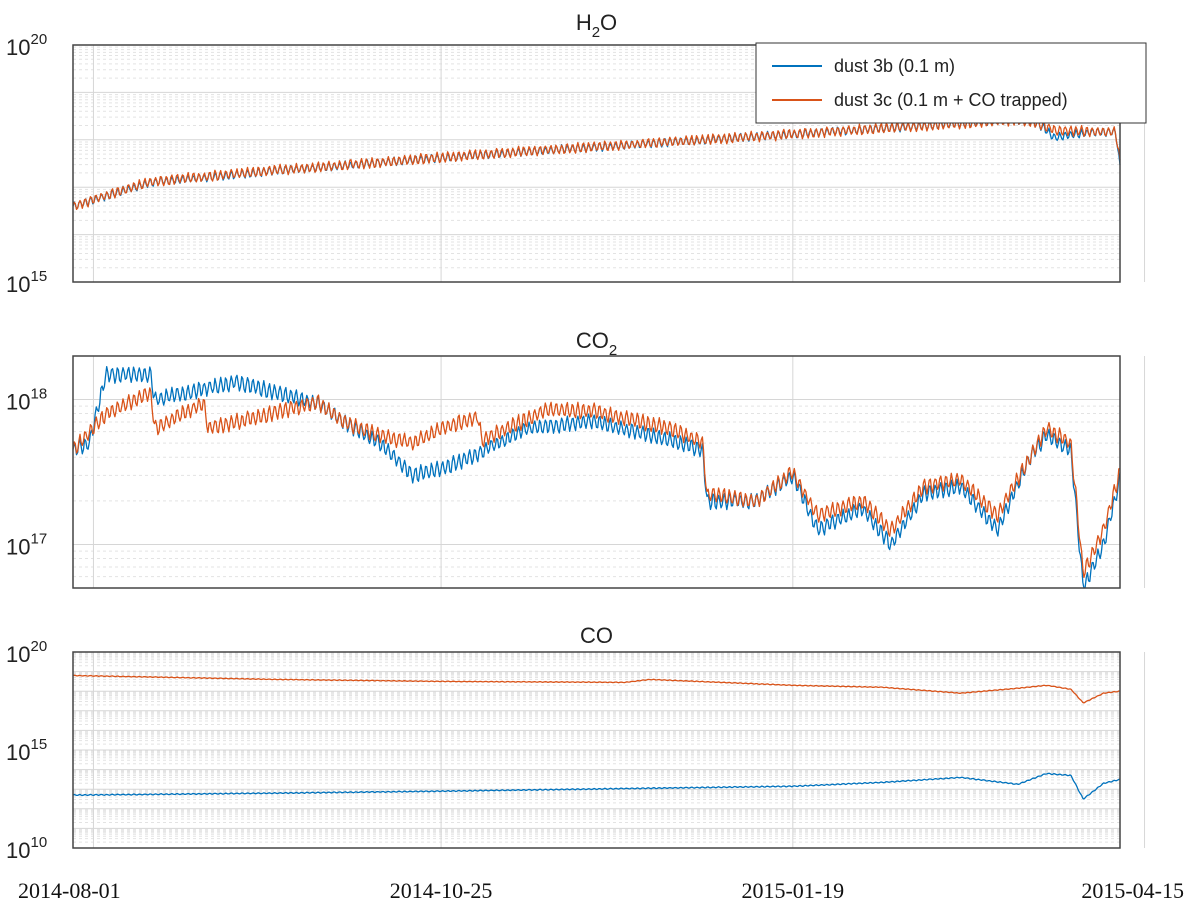  What do you see at coordinates (441, 890) in the screenshot?
I see `xtick-label: 2014-10-25` at bounding box center [441, 890].